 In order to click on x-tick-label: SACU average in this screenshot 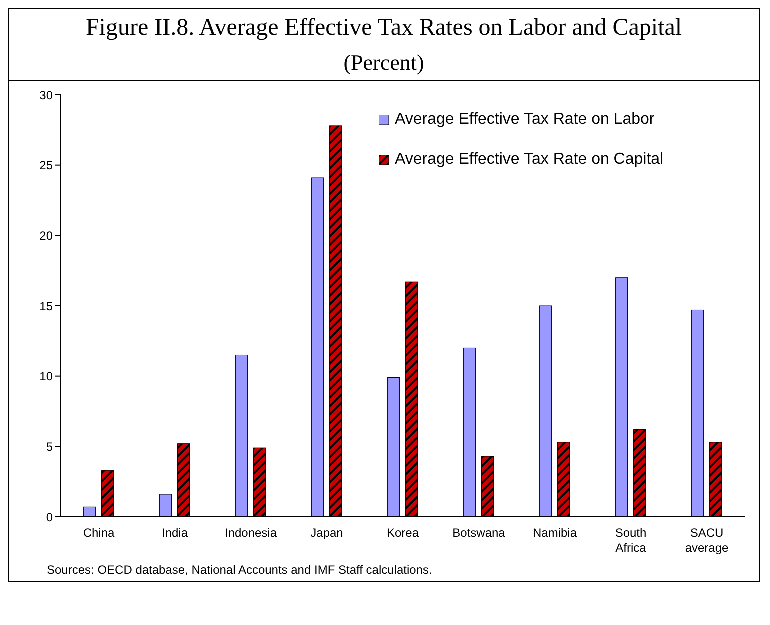, I will do `click(707, 540)`.